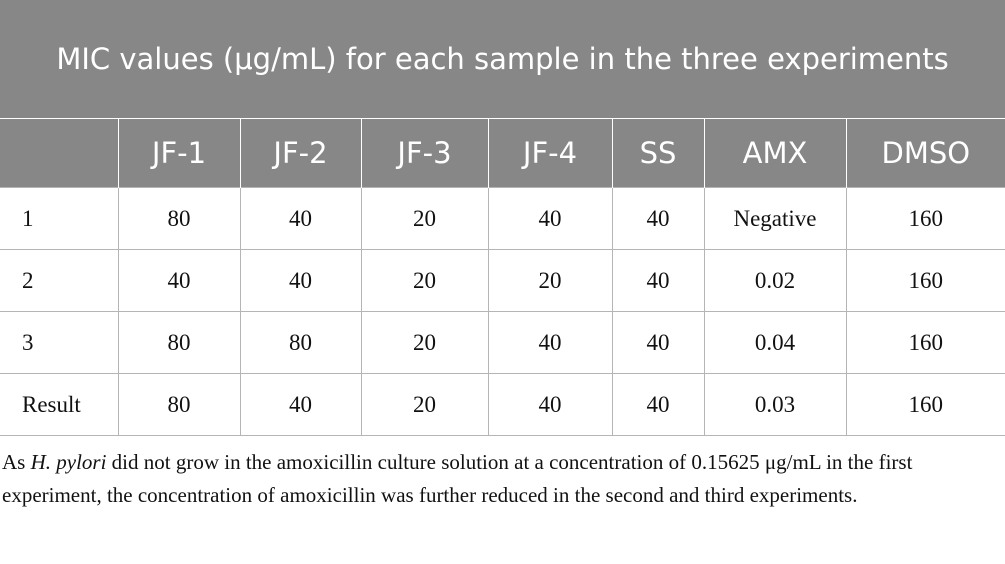 This screenshot has height=564, width=1005. What do you see at coordinates (59, 218) in the screenshot?
I see `row-label: 1` at bounding box center [59, 218].